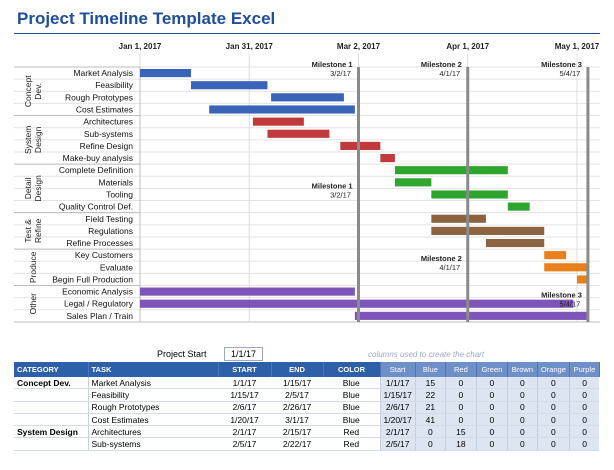 The width and height of the screenshot is (614, 470). What do you see at coordinates (110, 231) in the screenshot?
I see `task-label: Regulations` at bounding box center [110, 231].